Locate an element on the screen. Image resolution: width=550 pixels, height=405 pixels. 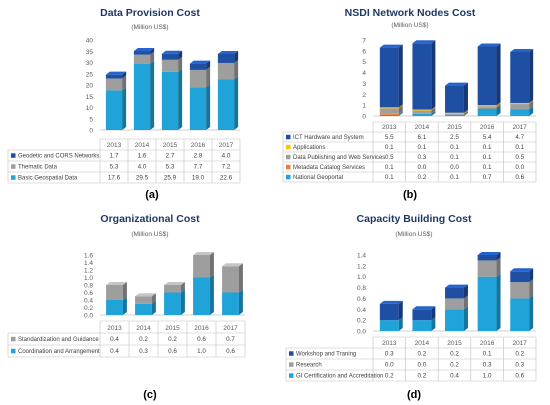
legend-entry: National Geoportal is located at coordinates (318, 178).